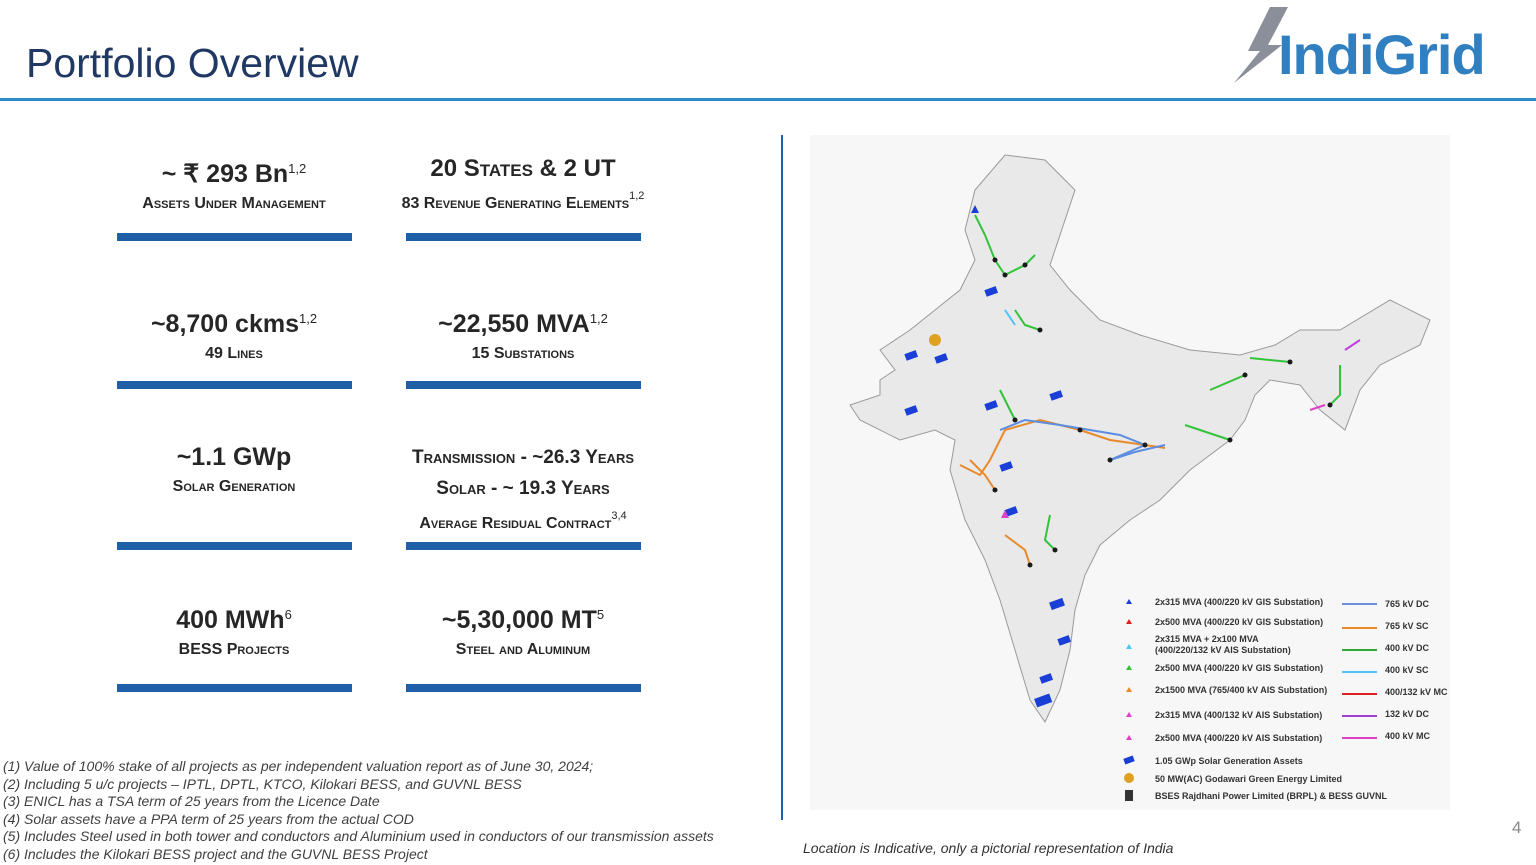 This screenshot has height=865, width=1536. I want to click on metric-label: Average Residual Contract, so click(515, 523).